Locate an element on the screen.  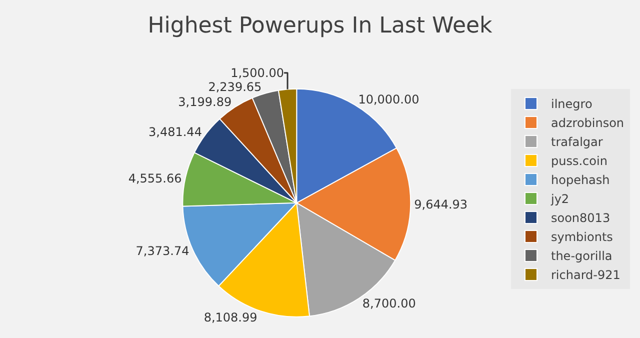
legend-label: ilnegro is located at coordinates (571, 104).